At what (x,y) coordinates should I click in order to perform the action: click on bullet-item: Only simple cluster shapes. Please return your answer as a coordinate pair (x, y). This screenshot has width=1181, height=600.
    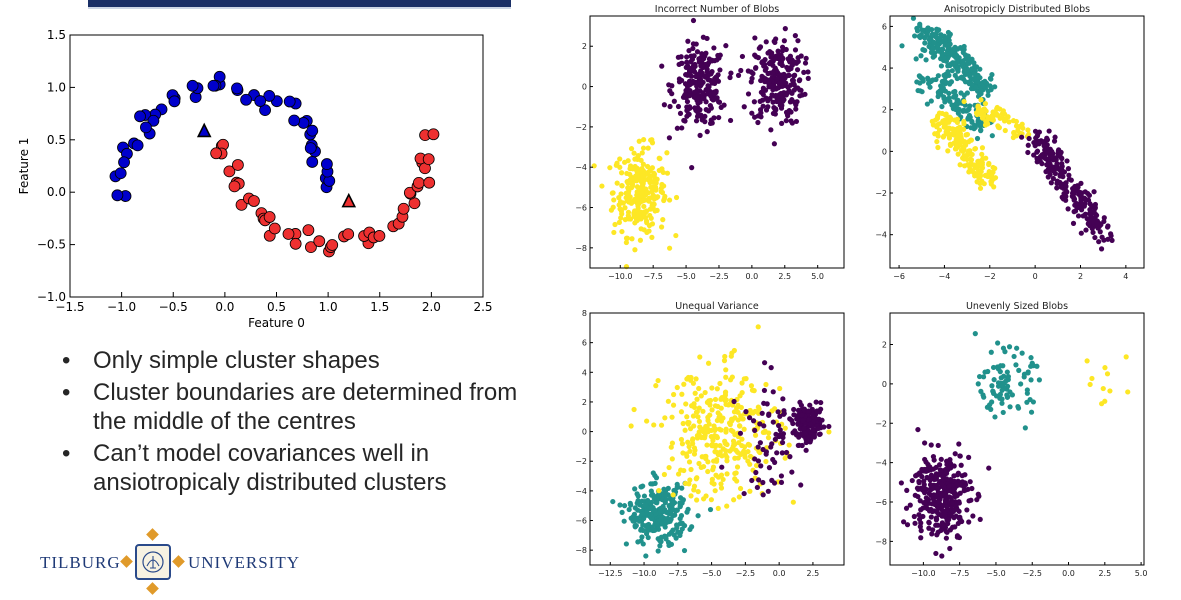
    Looking at the image, I should click on (293, 360).